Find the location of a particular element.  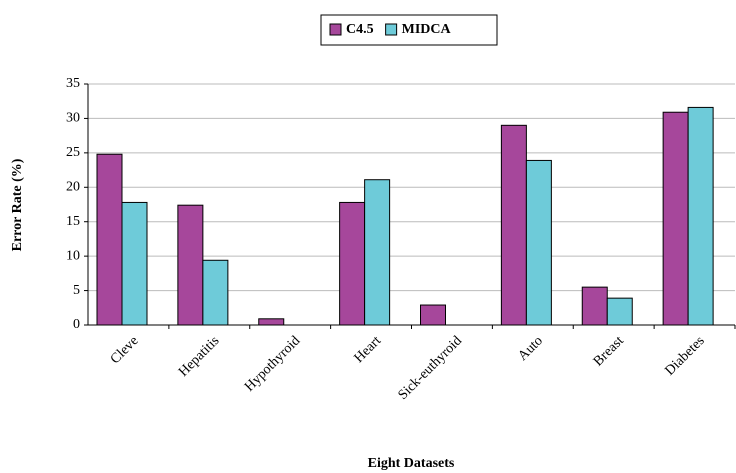

x-tick-label: Cleve is located at coordinates (125, 350).